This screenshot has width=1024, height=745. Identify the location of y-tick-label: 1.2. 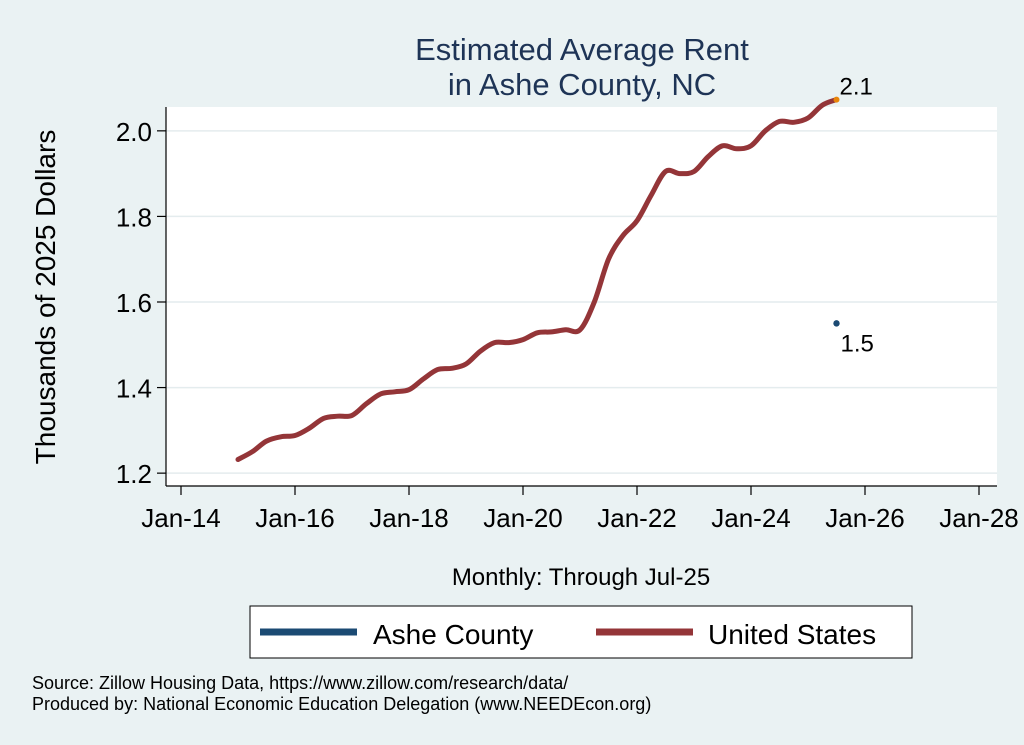
(134, 474).